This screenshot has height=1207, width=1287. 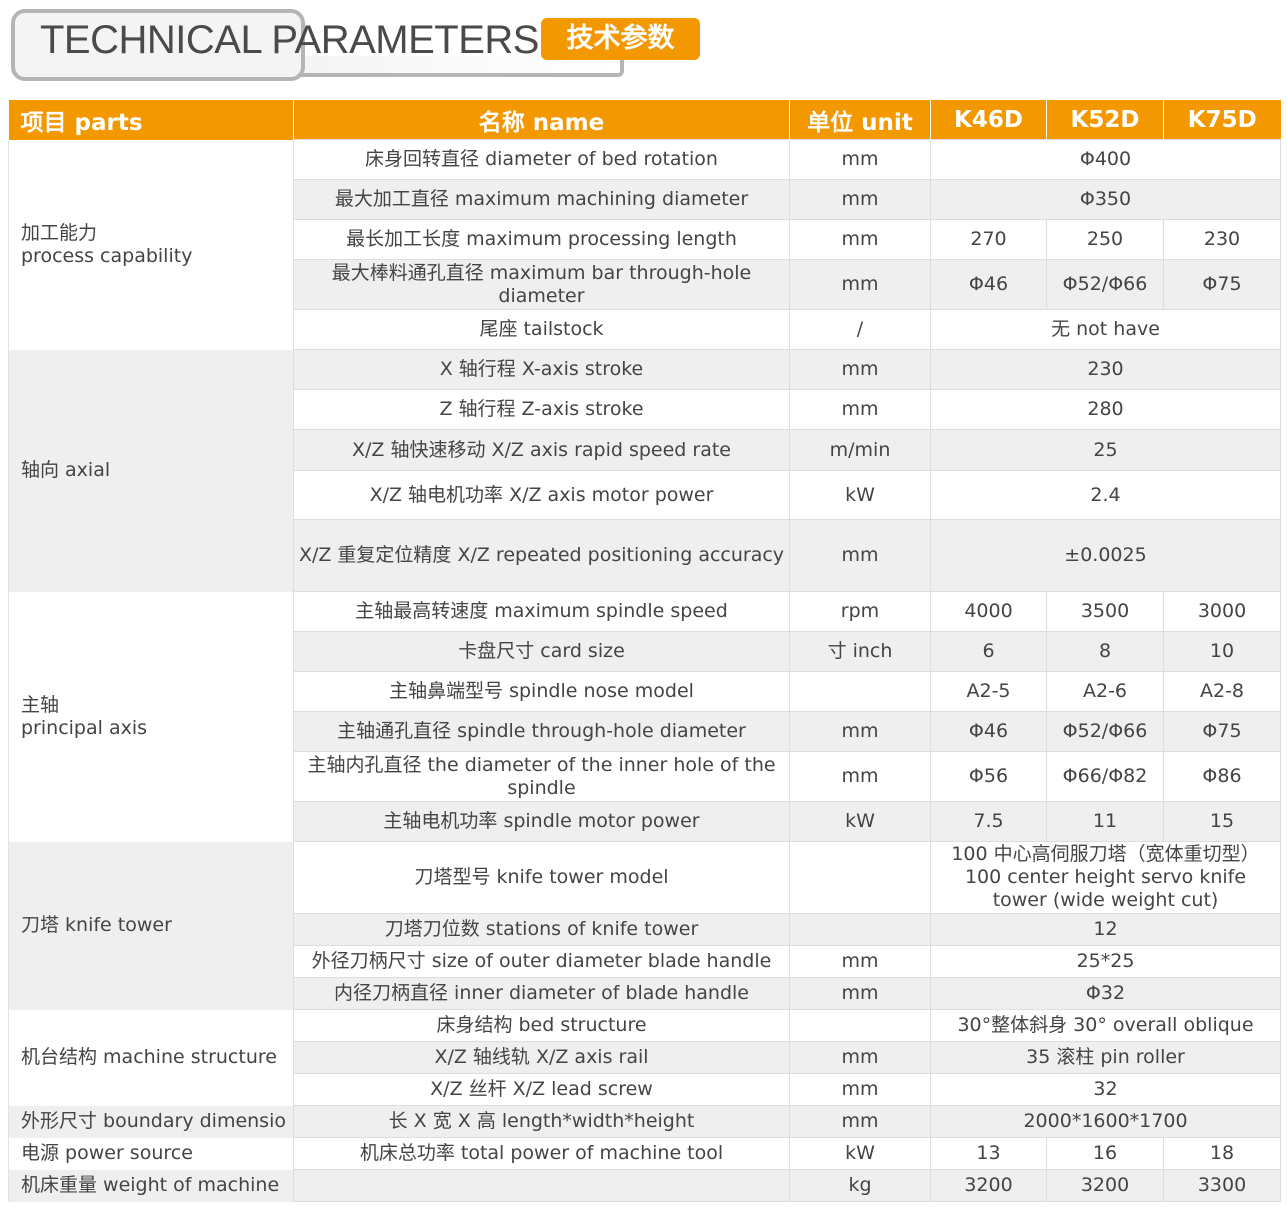 What do you see at coordinates (988, 120) in the screenshot?
I see `column-header-k46d: K46D` at bounding box center [988, 120].